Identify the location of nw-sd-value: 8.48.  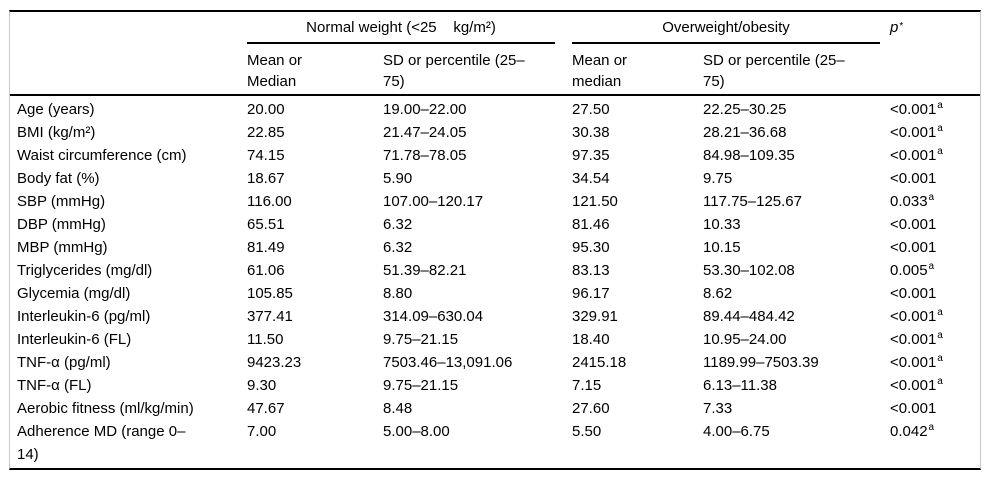
(398, 408).